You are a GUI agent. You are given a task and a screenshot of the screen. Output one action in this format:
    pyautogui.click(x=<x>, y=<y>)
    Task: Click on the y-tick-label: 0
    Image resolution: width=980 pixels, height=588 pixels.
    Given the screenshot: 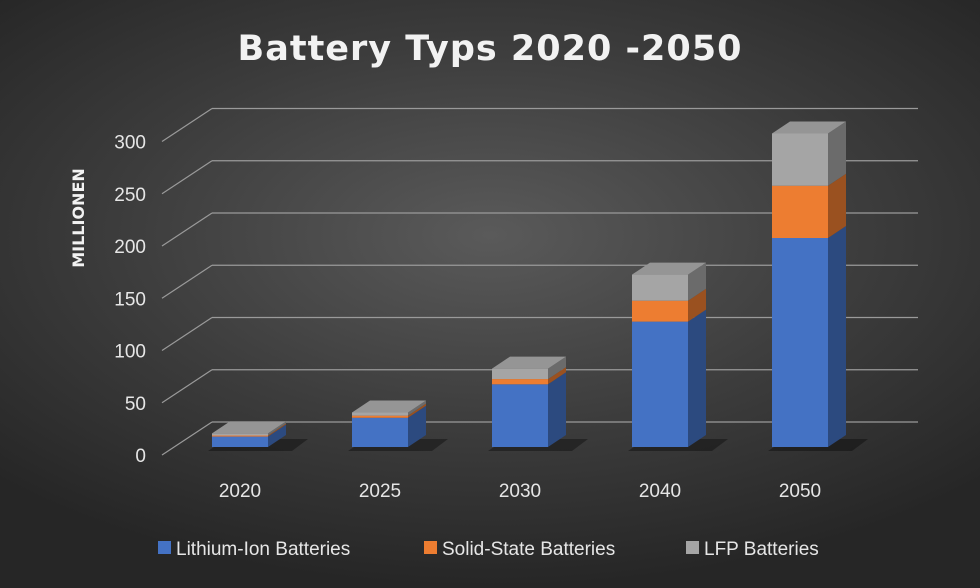 What is the action you would take?
    pyautogui.click(x=140, y=456)
    